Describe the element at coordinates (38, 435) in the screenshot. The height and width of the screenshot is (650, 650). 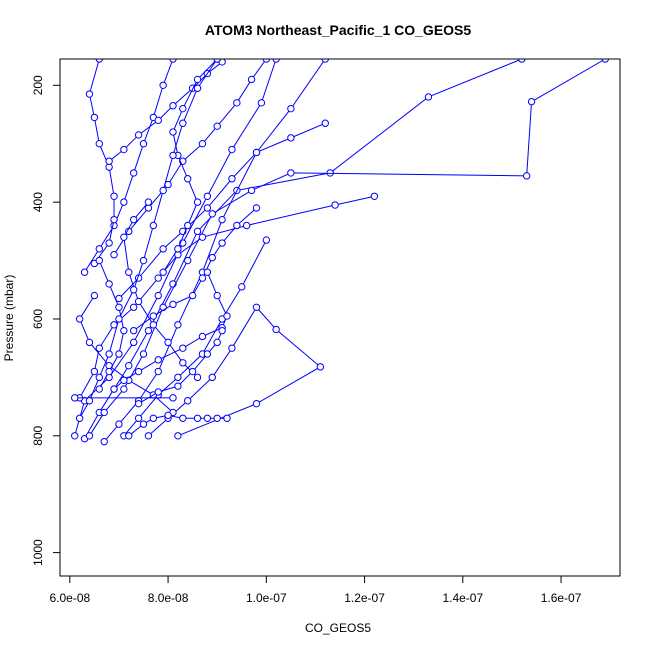
I see `y-tick-label: 800` at that location.